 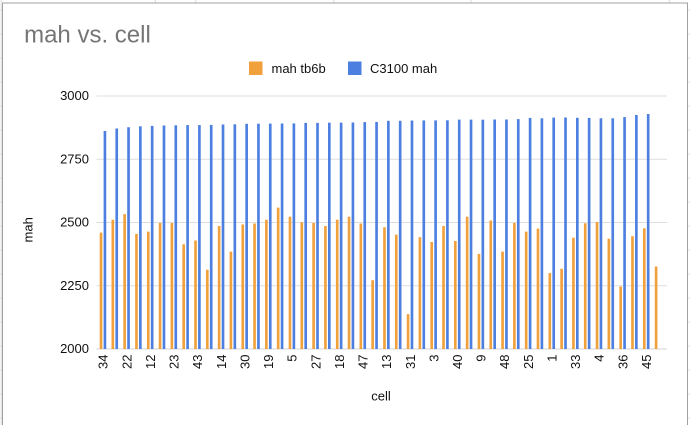 I want to click on svg-text: 3, so click(x=433, y=358).